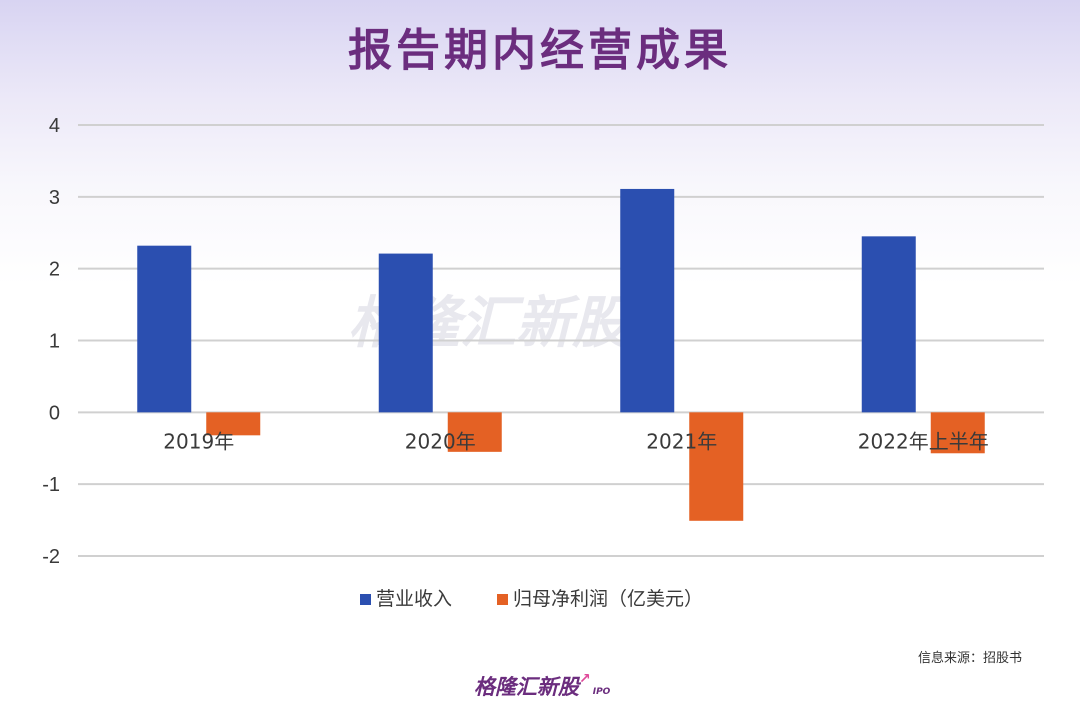 The image size is (1080, 714). I want to click on page-title: 报告期内经营成果, so click(540, 50).